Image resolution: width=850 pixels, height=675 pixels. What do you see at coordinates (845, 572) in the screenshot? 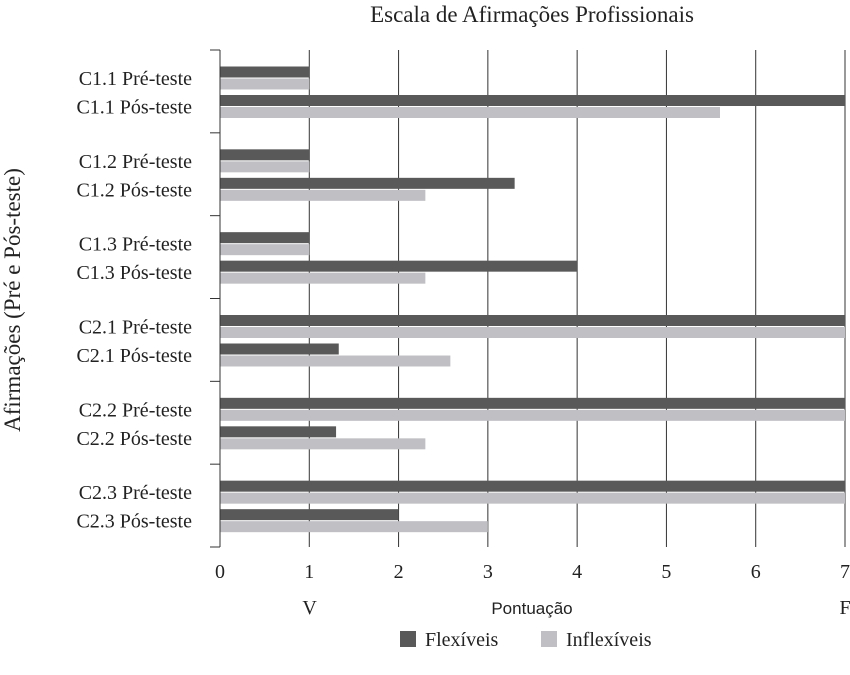
I see `x-tick-label: 7` at bounding box center [845, 572].